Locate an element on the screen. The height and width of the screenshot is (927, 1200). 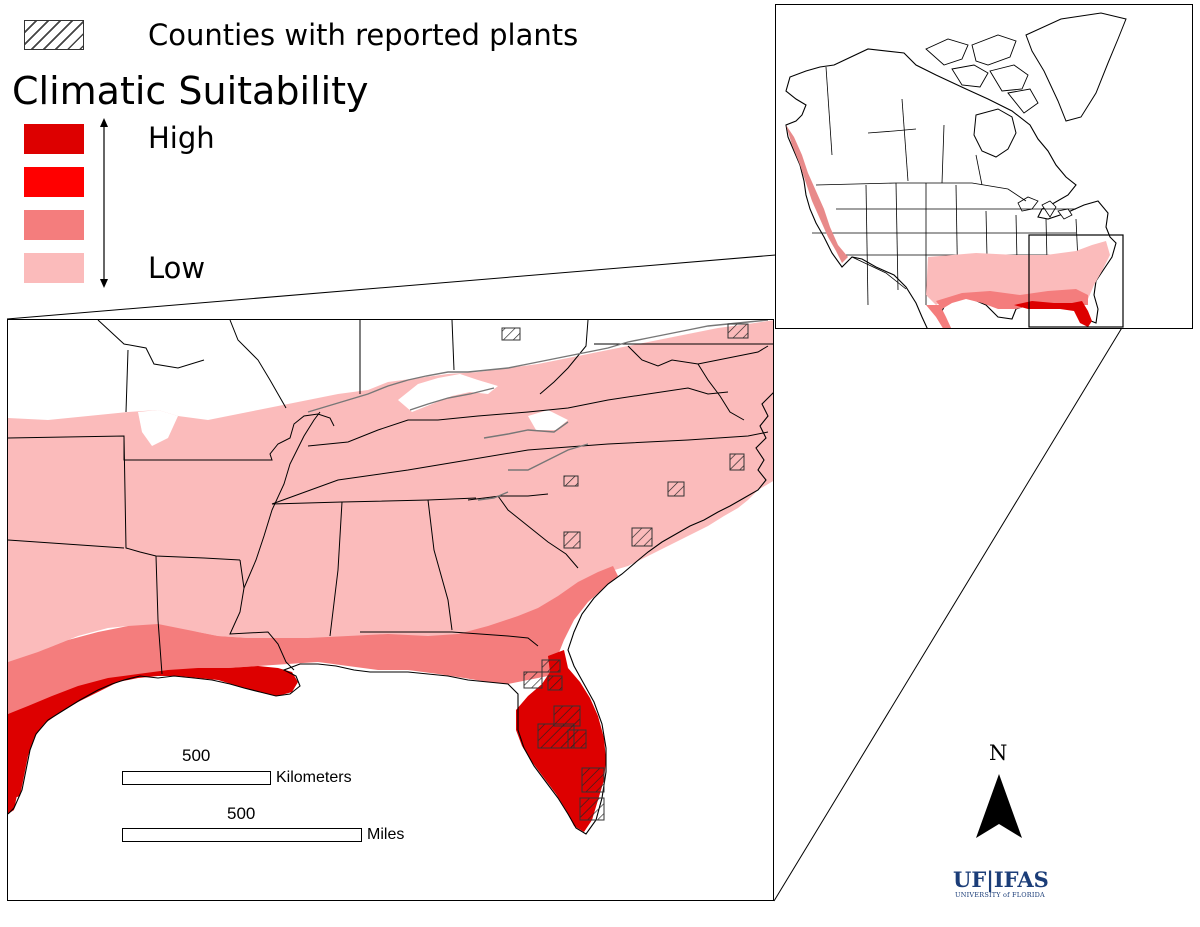
inset-map-north-america is located at coordinates (984, 166).